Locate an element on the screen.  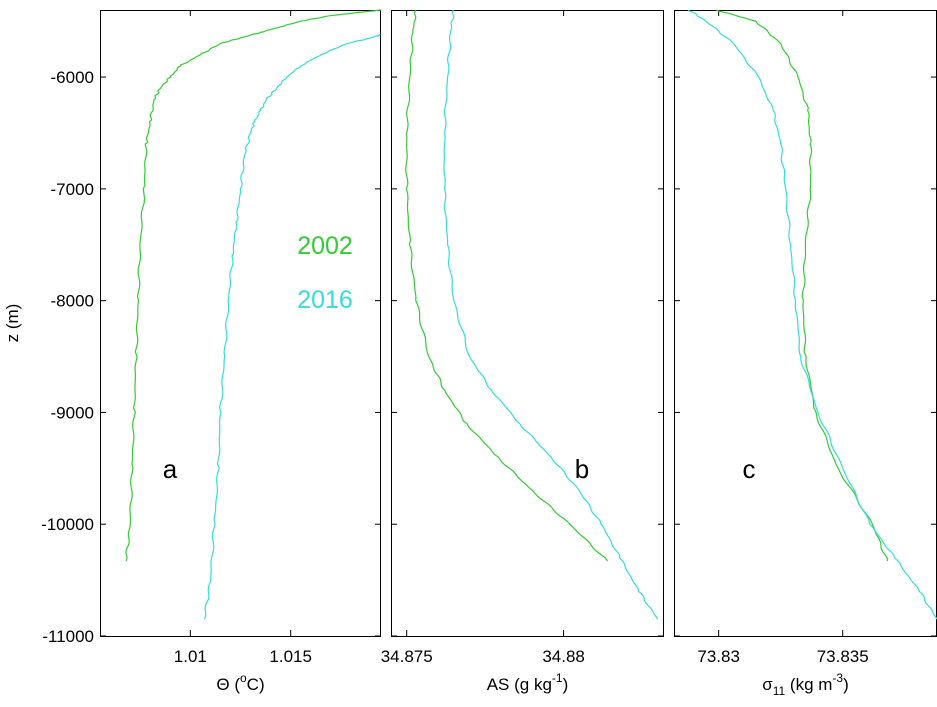
x-axis-label: Θ (oC) is located at coordinates (240, 682).